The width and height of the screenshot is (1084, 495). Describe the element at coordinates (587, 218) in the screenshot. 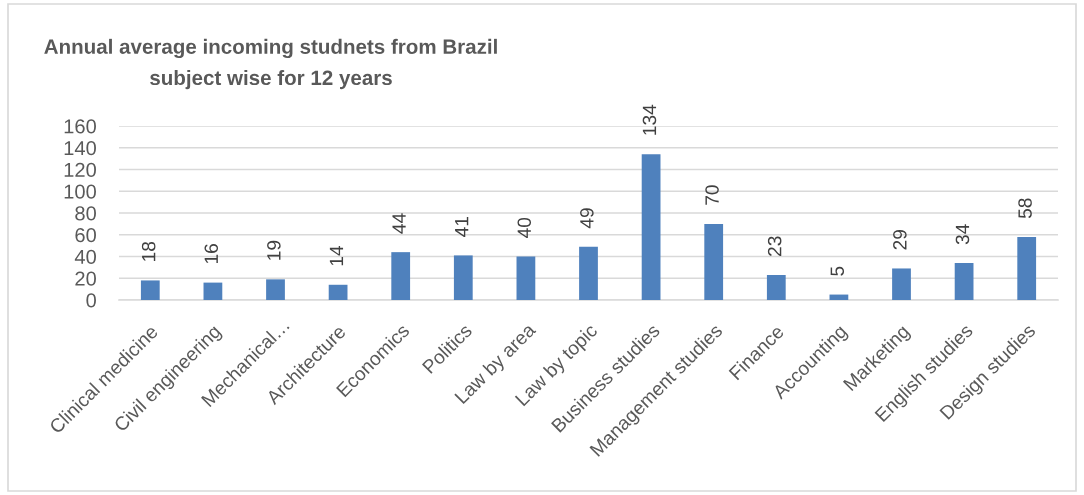

I see `data-label: 49` at that location.